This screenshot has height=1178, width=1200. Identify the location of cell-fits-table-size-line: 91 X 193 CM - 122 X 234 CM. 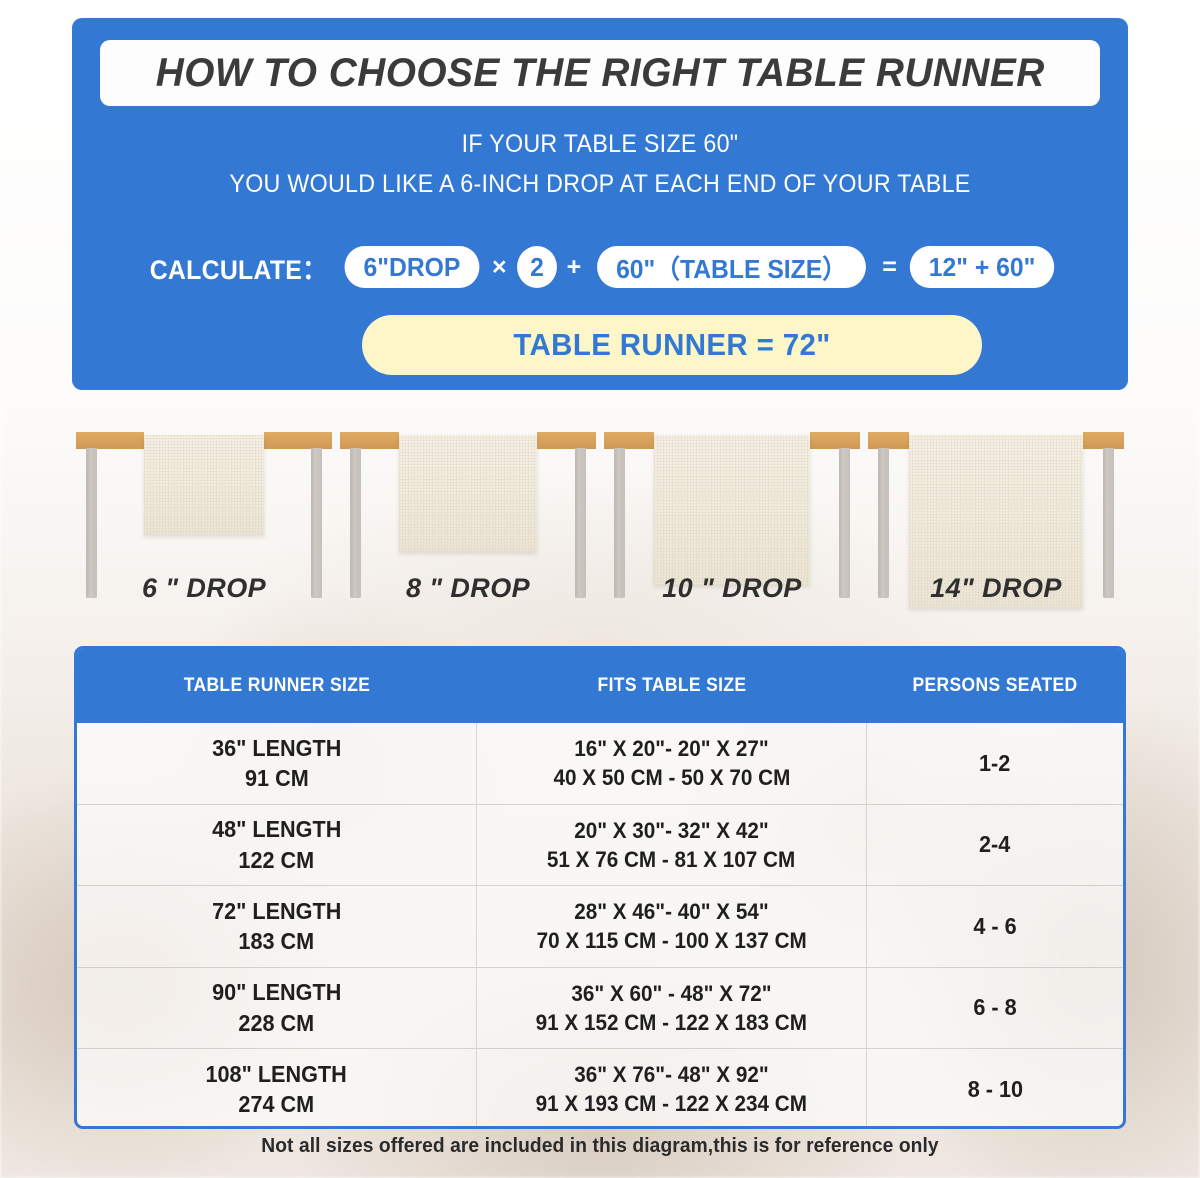
(671, 1104).